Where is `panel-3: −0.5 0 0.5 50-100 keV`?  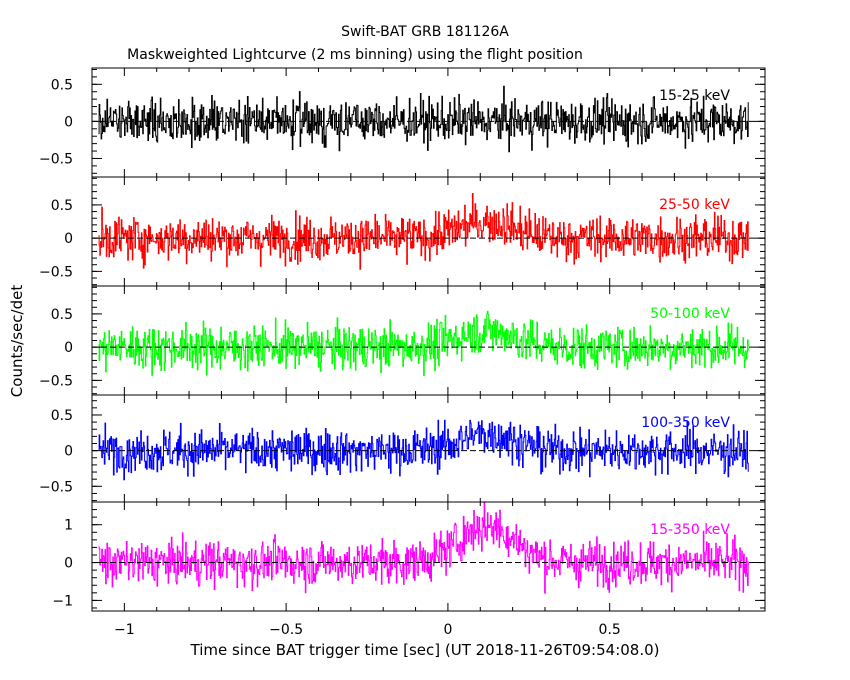
panel-3: −0.5 0 0.5 50-100 keV is located at coordinates (402, 340).